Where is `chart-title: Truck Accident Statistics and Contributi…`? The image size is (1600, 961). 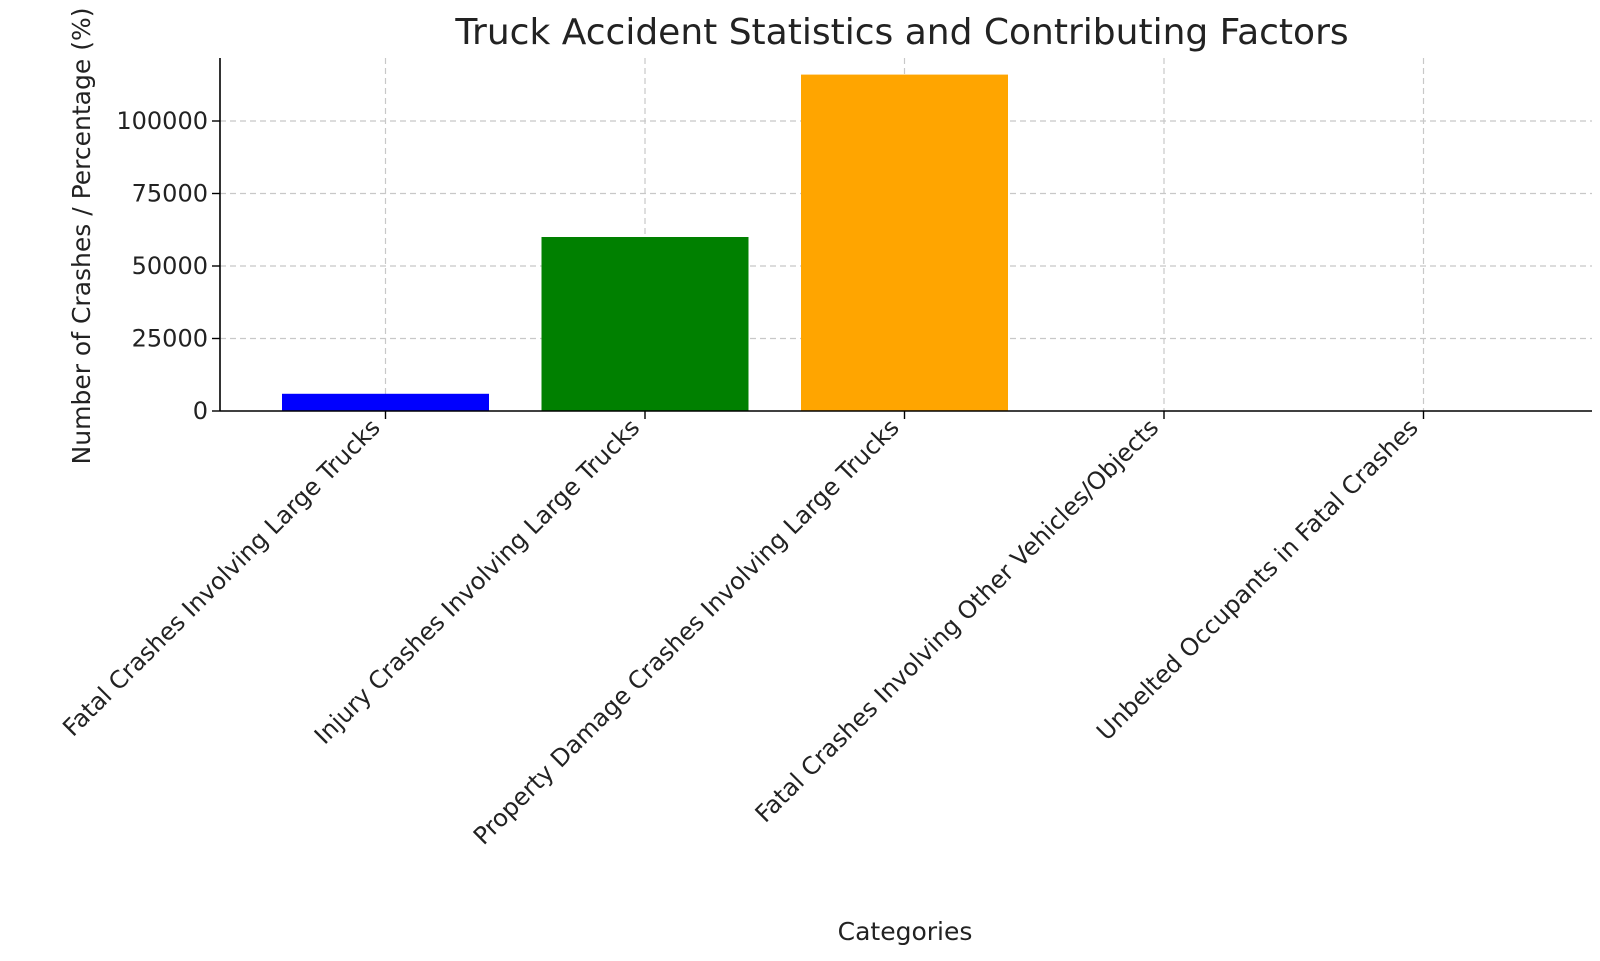 chart-title: Truck Accident Statistics and Contributi… is located at coordinates (901, 32).